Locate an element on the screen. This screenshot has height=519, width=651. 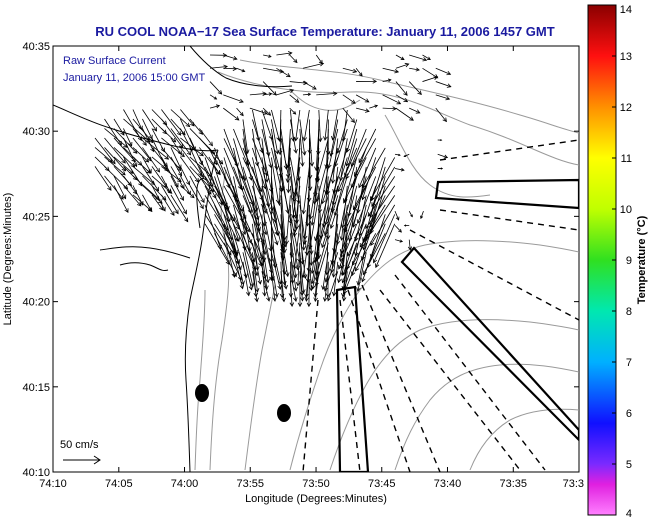
x-tick-label: 73:40 is located at coordinates (448, 484).